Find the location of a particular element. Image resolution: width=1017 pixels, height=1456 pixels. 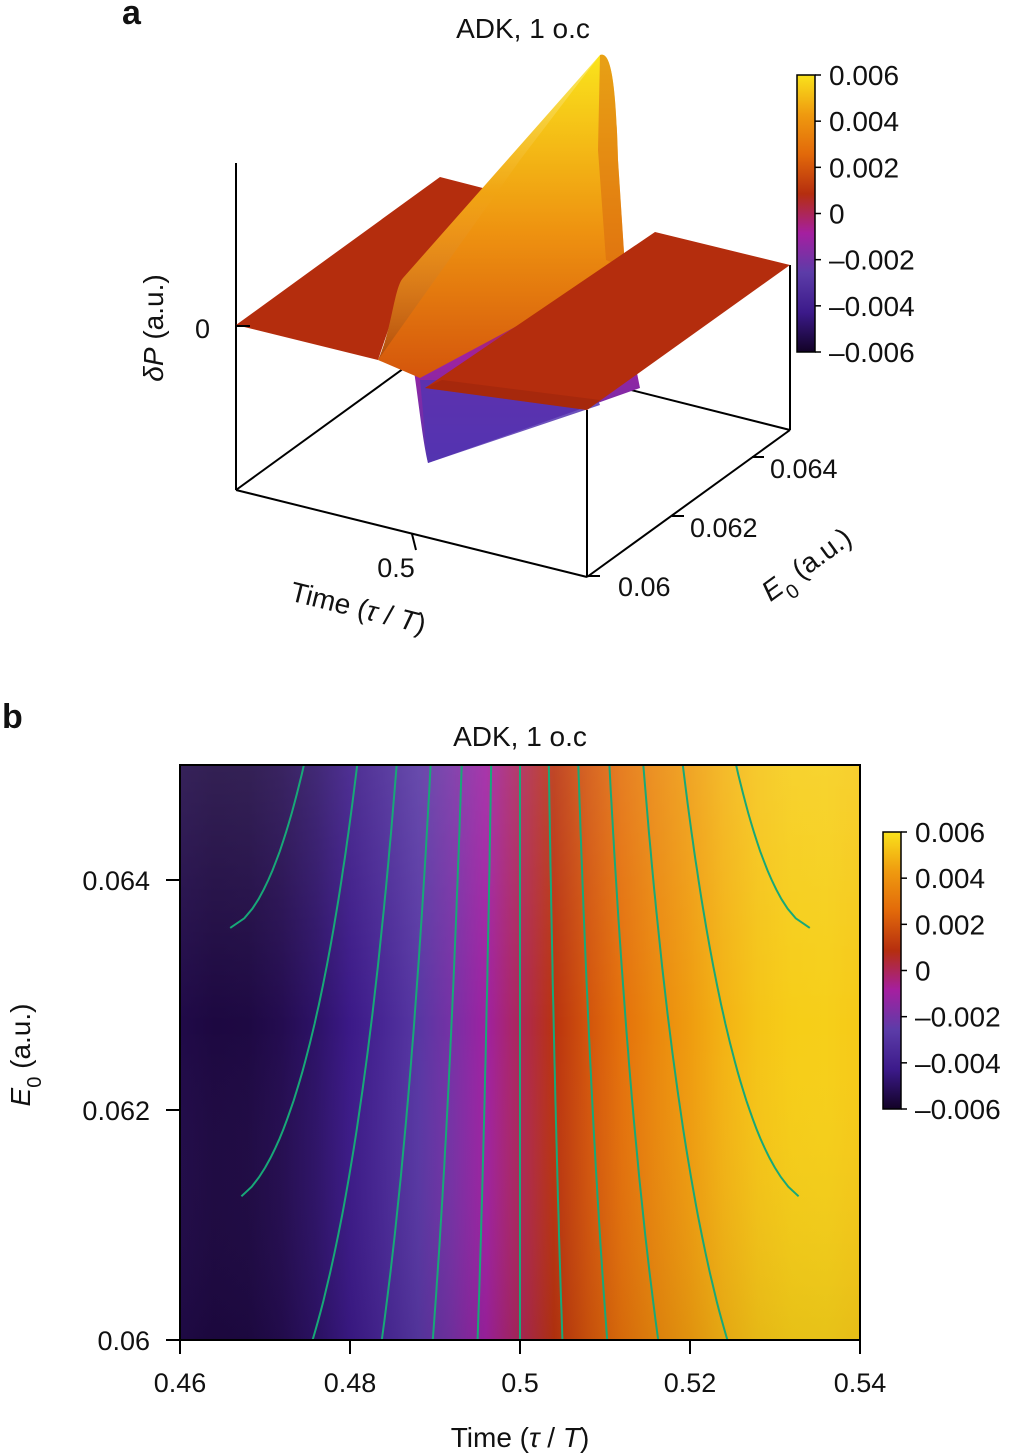

x-tick-0.5 is located at coordinates (414, 542).